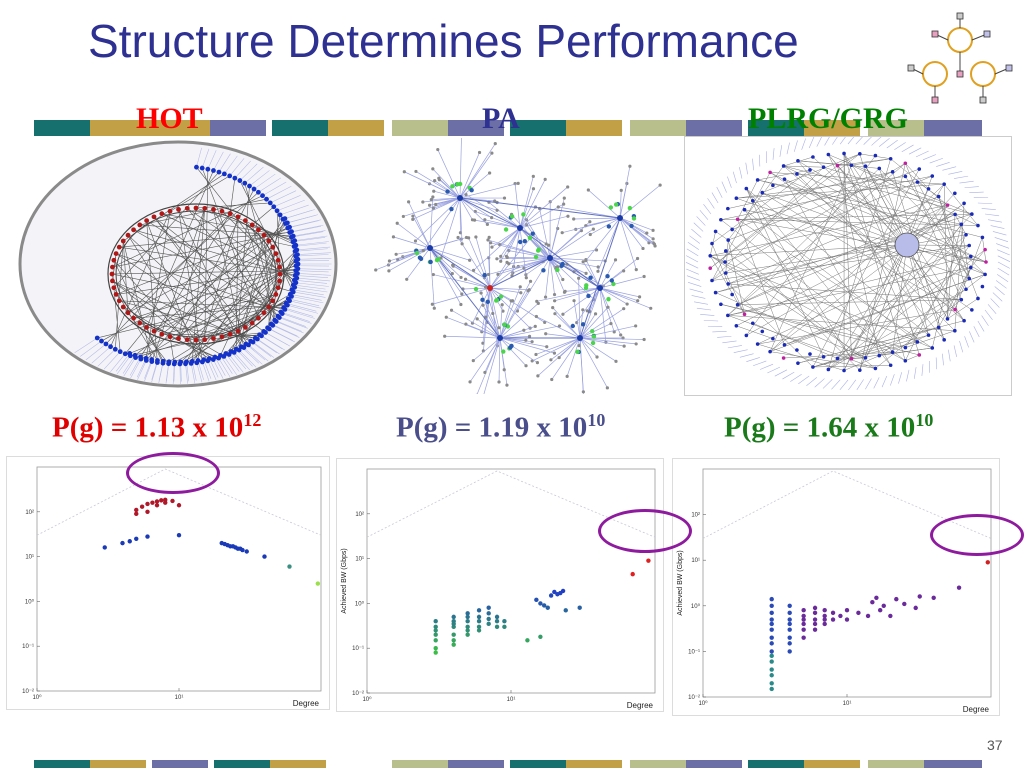  Describe the element at coordinates (820, 427) in the screenshot. I see `pg-text: P(g) = 1.64 x 10` at that location.